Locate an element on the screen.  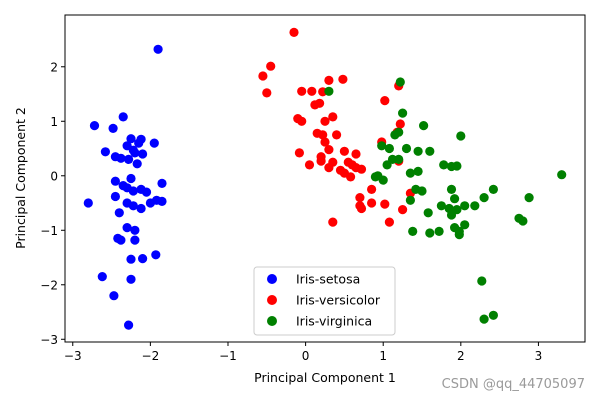
legend-label-versicolor: Iris-versicolor is located at coordinates (338, 300).